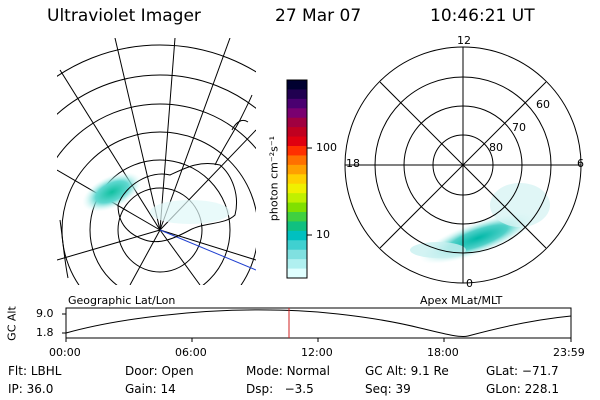 The image size is (600, 400). What do you see at coordinates (461, 300) in the screenshot?
I see `right-panel-caption: Apex MLat/MLT` at bounding box center [461, 300].